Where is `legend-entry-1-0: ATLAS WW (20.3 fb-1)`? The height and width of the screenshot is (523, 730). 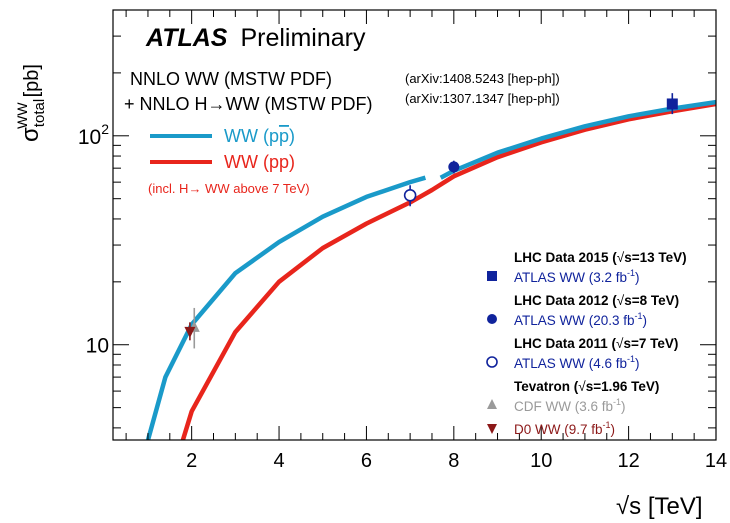
legend-entry-1-0: ATLAS WW (20.3 fb-1) is located at coordinates (580, 319).